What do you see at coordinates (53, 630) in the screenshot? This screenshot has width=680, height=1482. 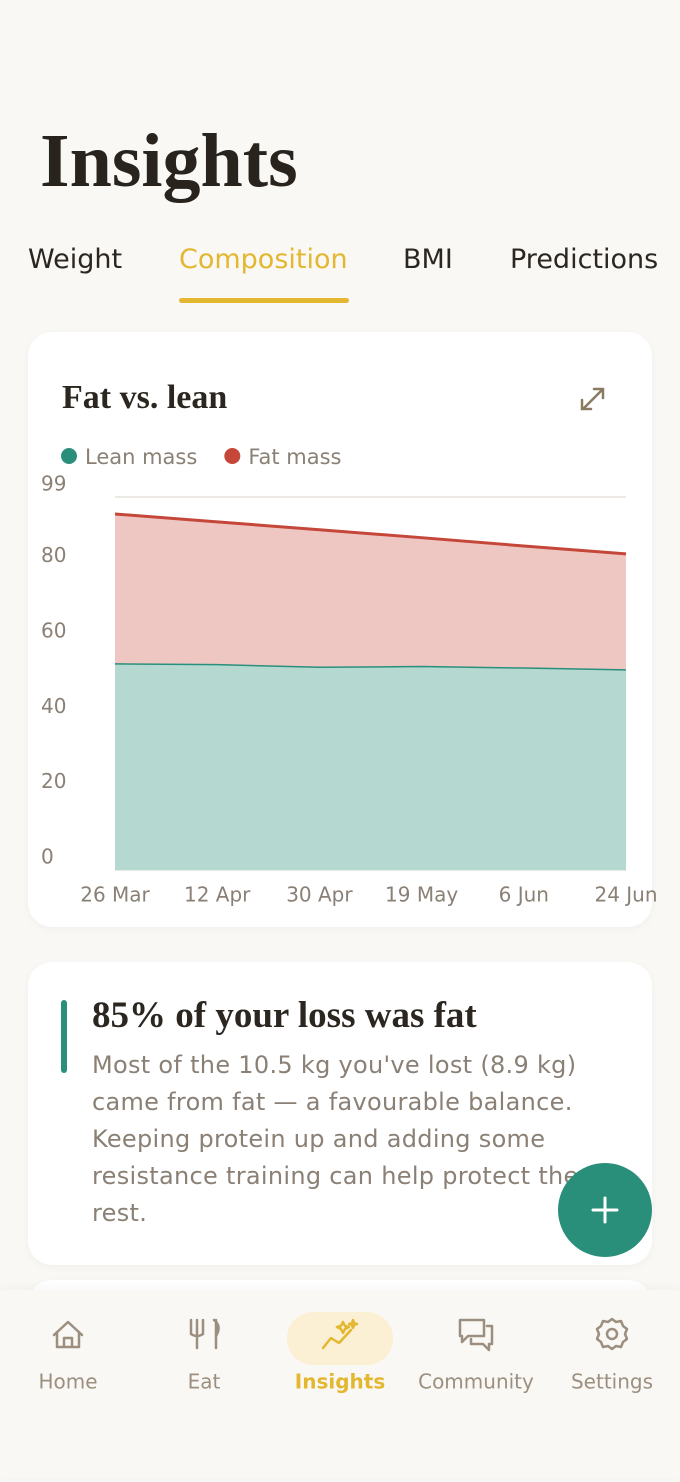 I see `y-tick-label: 60` at bounding box center [53, 630].